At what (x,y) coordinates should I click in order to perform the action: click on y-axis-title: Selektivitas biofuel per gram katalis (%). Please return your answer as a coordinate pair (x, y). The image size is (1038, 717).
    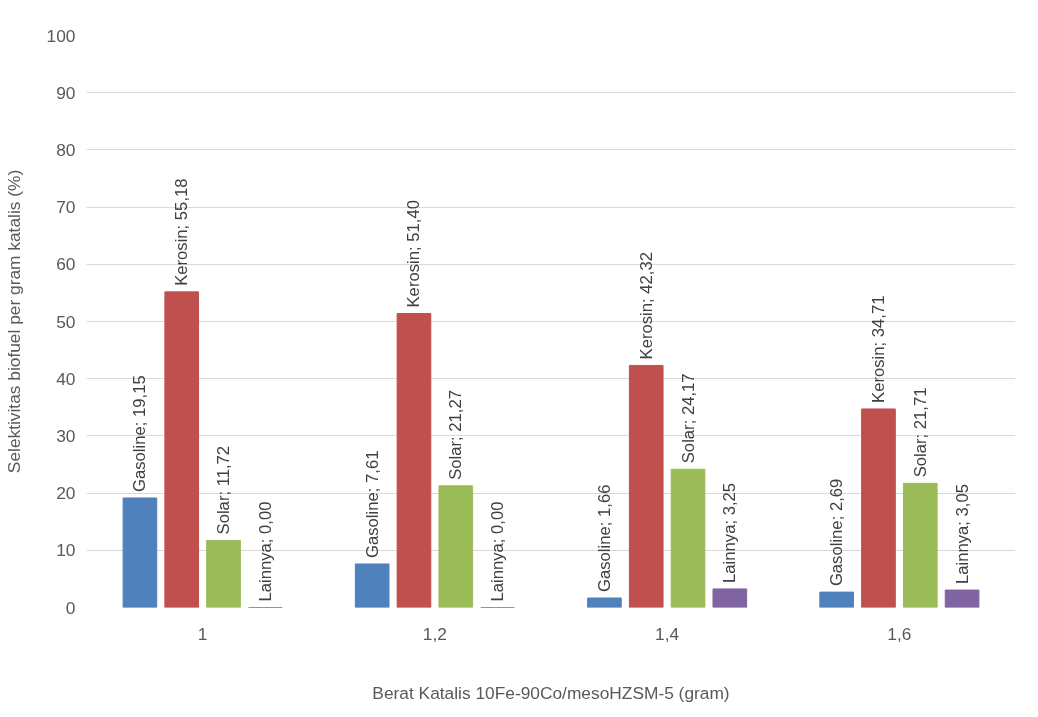
    Looking at the image, I should click on (13, 321).